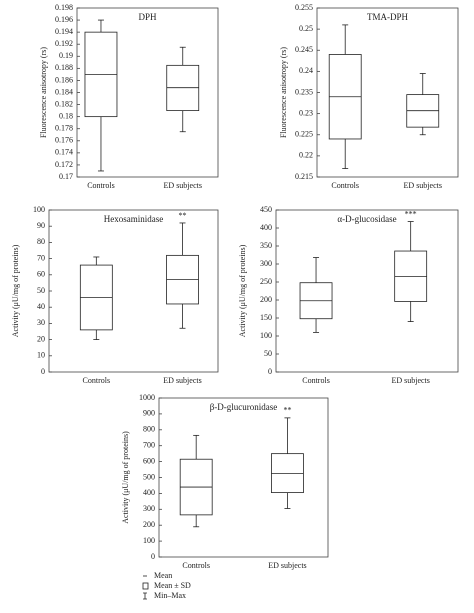  What do you see at coordinates (64, 128) in the screenshot?
I see `y-tick-label: 0.178` at bounding box center [64, 128].